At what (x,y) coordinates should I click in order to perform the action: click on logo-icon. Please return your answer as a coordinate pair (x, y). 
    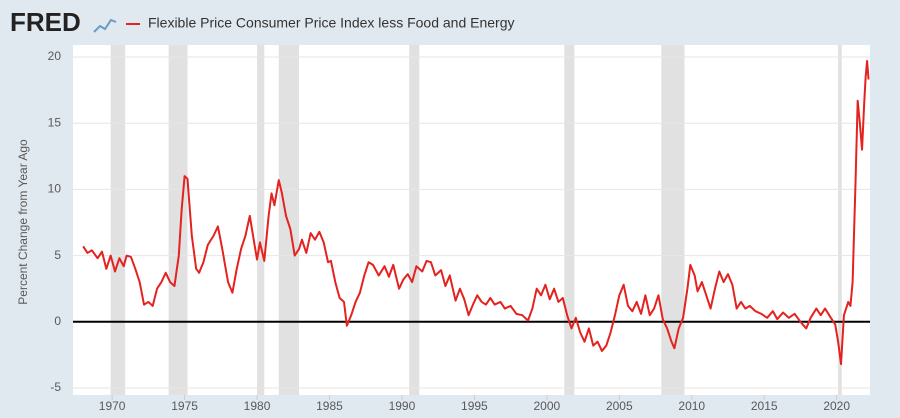
    Looking at the image, I should click on (105, 25).